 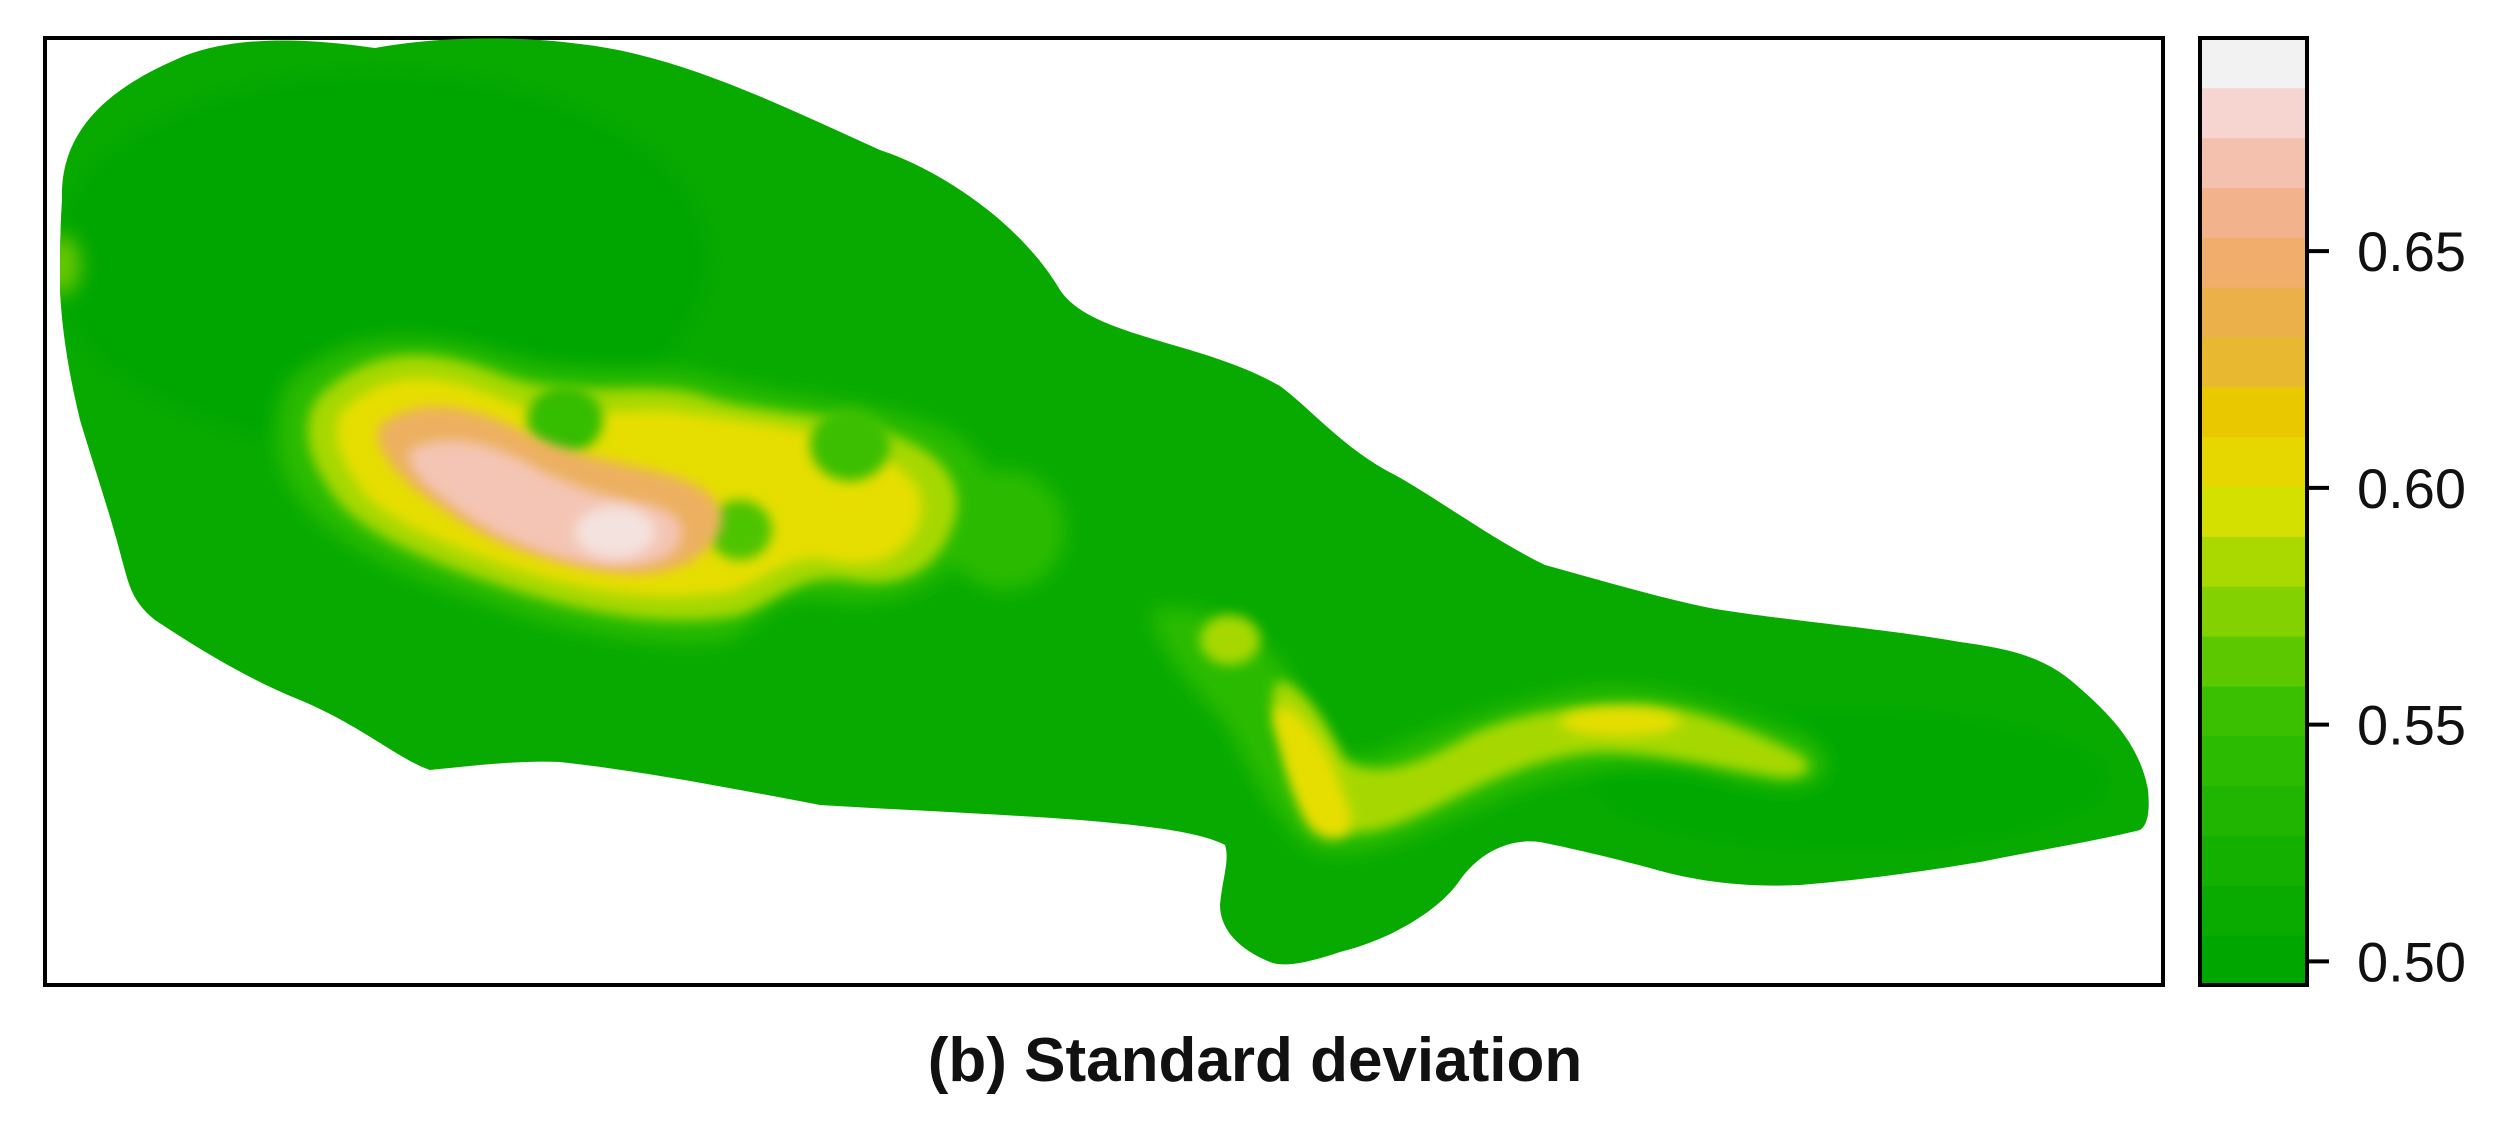 What do you see at coordinates (2386, 606) in the screenshot?
I see `color-key-ticks: 0.50 0.55 0.60 0.65` at bounding box center [2386, 606].